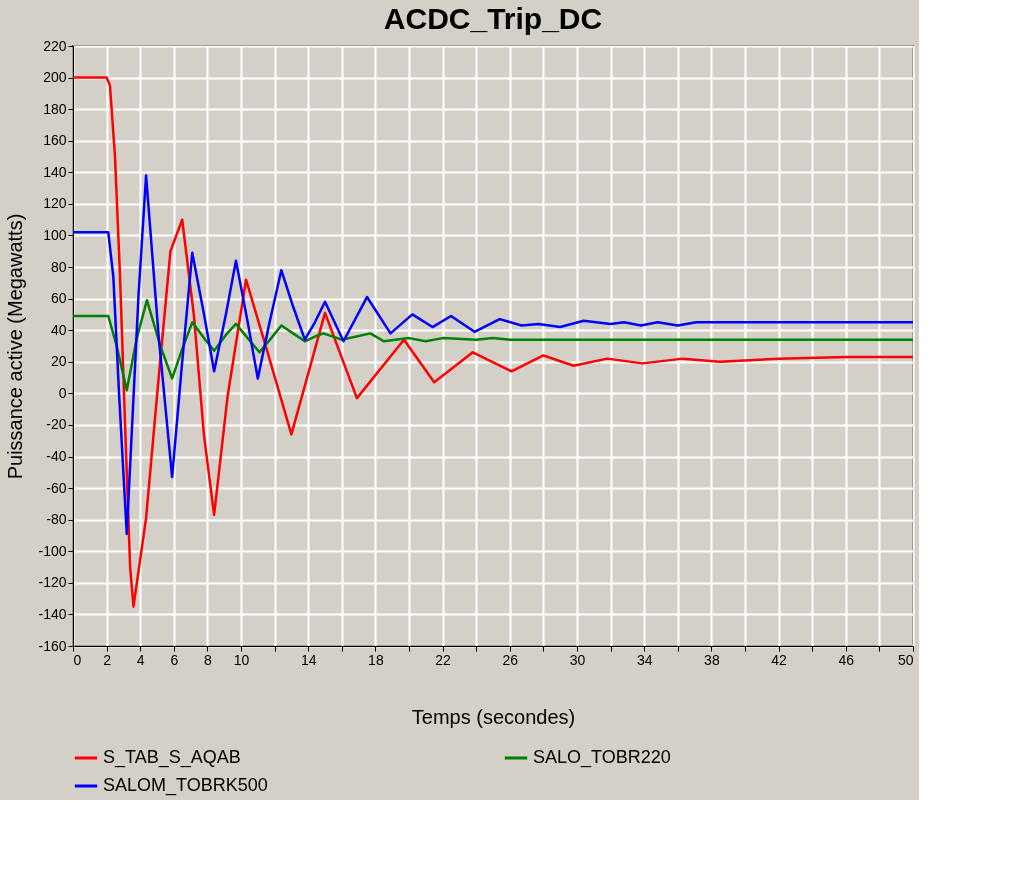 Image resolution: width=1013 pixels, height=883 pixels. Describe the element at coordinates (493, 716) in the screenshot. I see `x-axis-title: Temps (secondes)` at that location.